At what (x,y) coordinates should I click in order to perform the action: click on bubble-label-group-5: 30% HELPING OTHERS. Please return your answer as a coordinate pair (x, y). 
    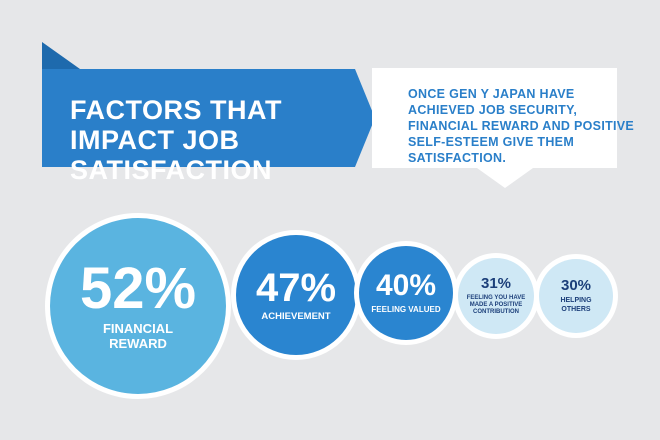
    Looking at the image, I should click on (576, 296).